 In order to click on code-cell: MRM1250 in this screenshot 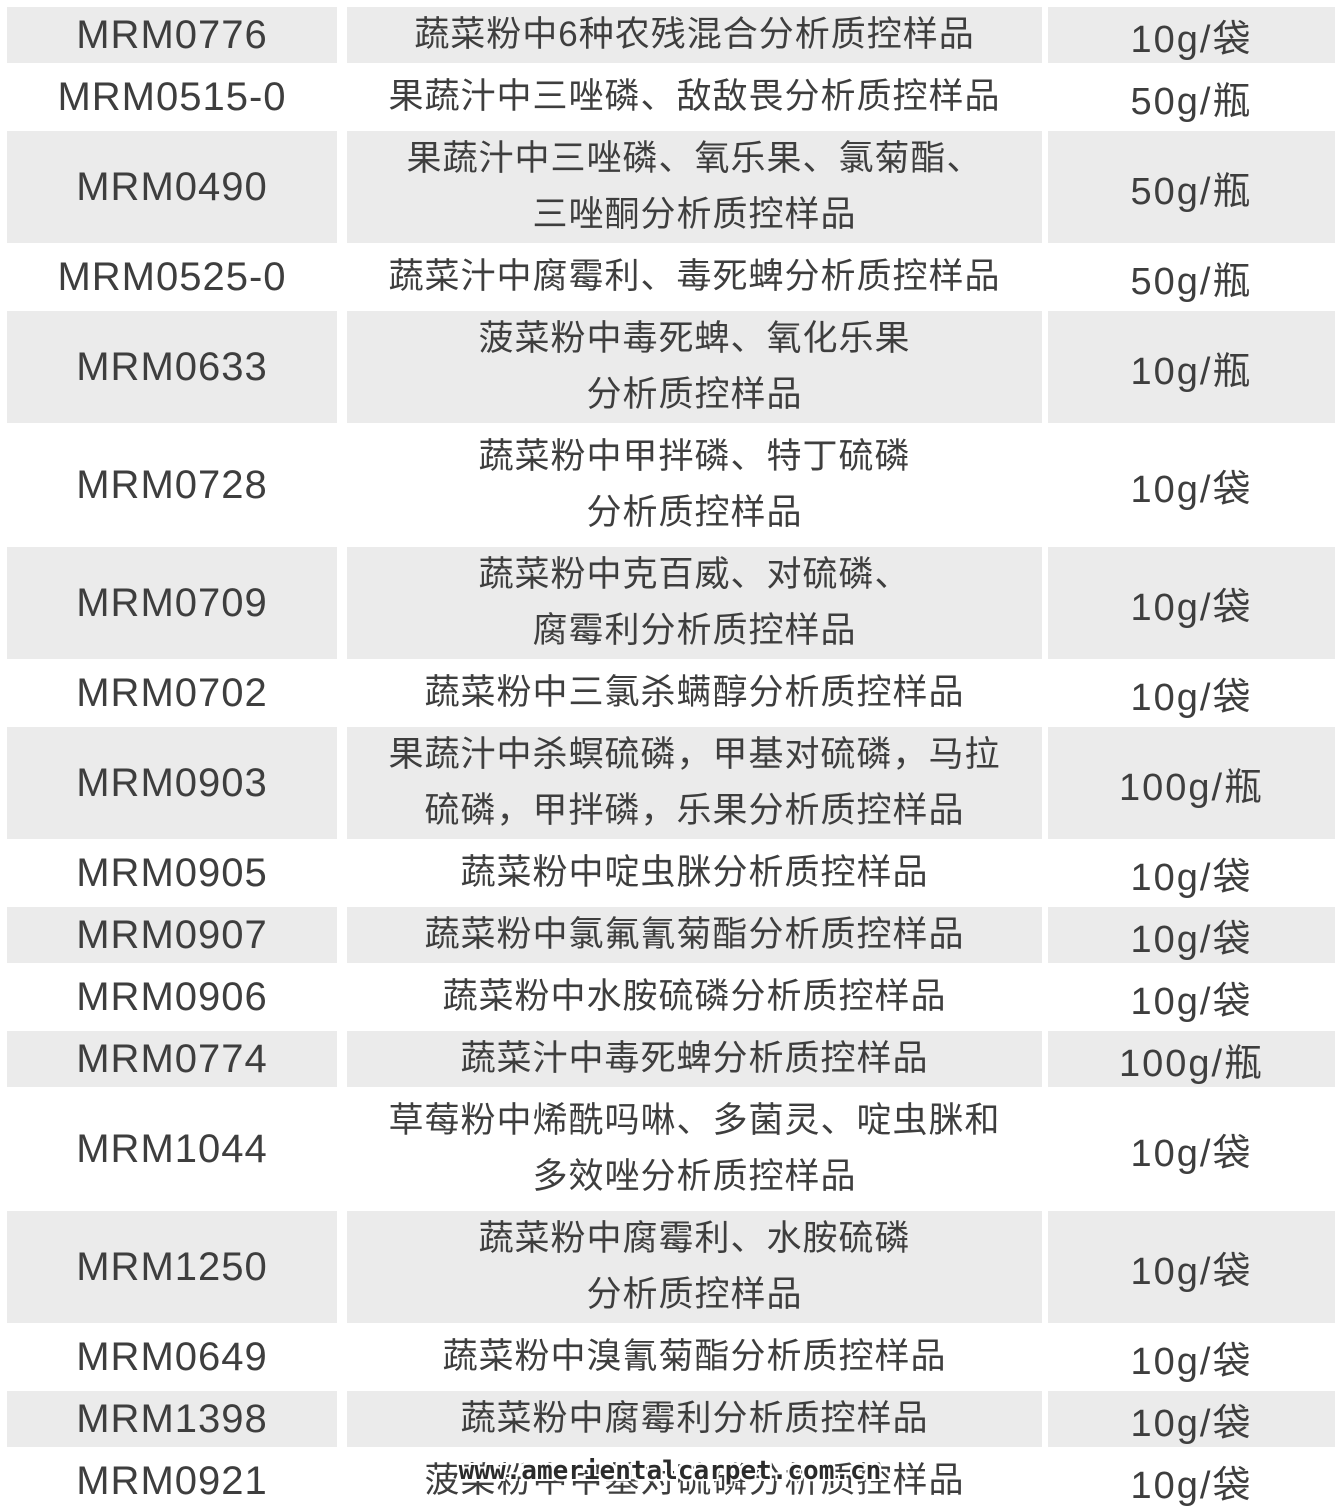, I will do `click(172, 1267)`.